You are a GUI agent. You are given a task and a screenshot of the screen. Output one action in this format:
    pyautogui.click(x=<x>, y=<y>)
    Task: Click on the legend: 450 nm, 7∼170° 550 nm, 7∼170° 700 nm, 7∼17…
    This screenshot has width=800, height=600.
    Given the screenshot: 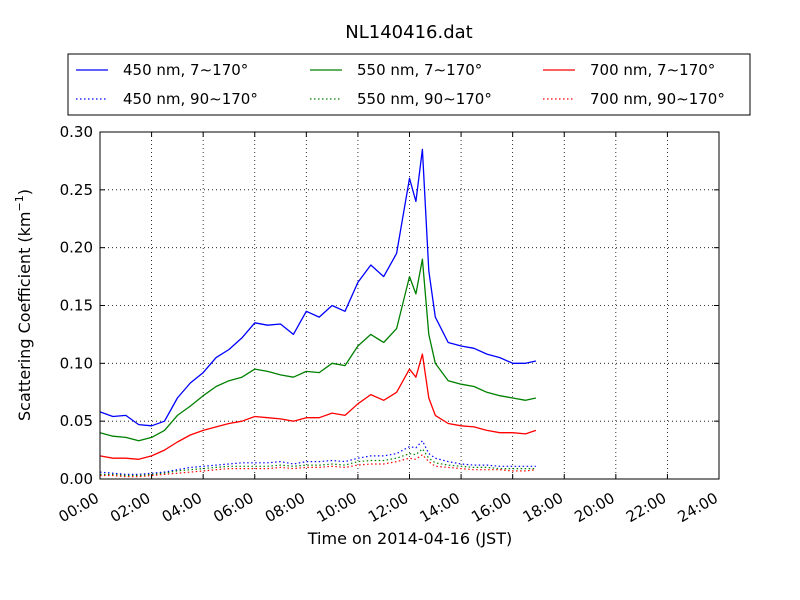 What is the action you would take?
    pyautogui.click(x=409, y=84)
    